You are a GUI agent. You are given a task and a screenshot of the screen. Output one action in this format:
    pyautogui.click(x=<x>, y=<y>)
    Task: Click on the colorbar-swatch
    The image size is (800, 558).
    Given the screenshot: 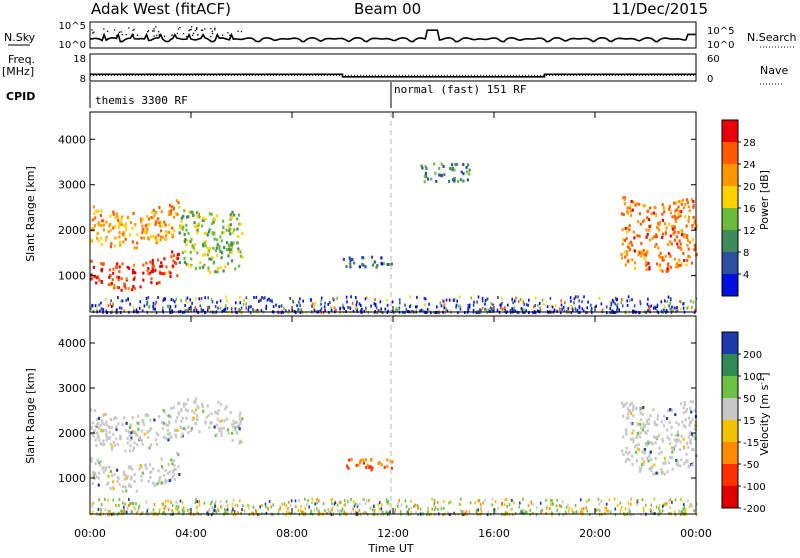 What is the action you would take?
    pyautogui.click(x=730, y=387)
    